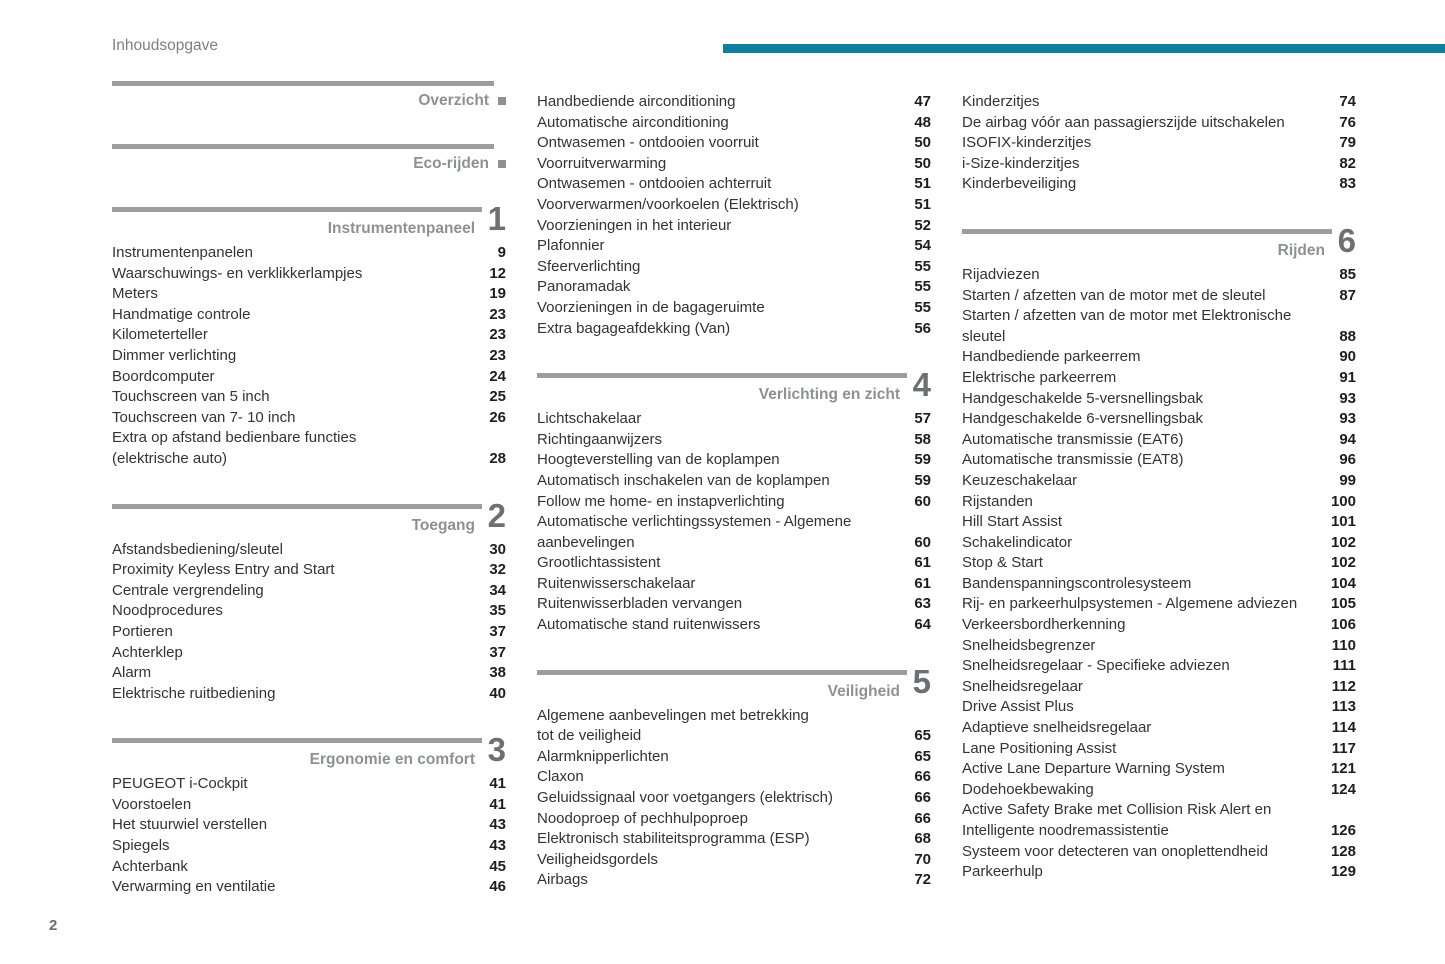  Describe the element at coordinates (734, 502) in the screenshot. I see `toc-item: Follow me home- en instapverlichting 60` at that location.